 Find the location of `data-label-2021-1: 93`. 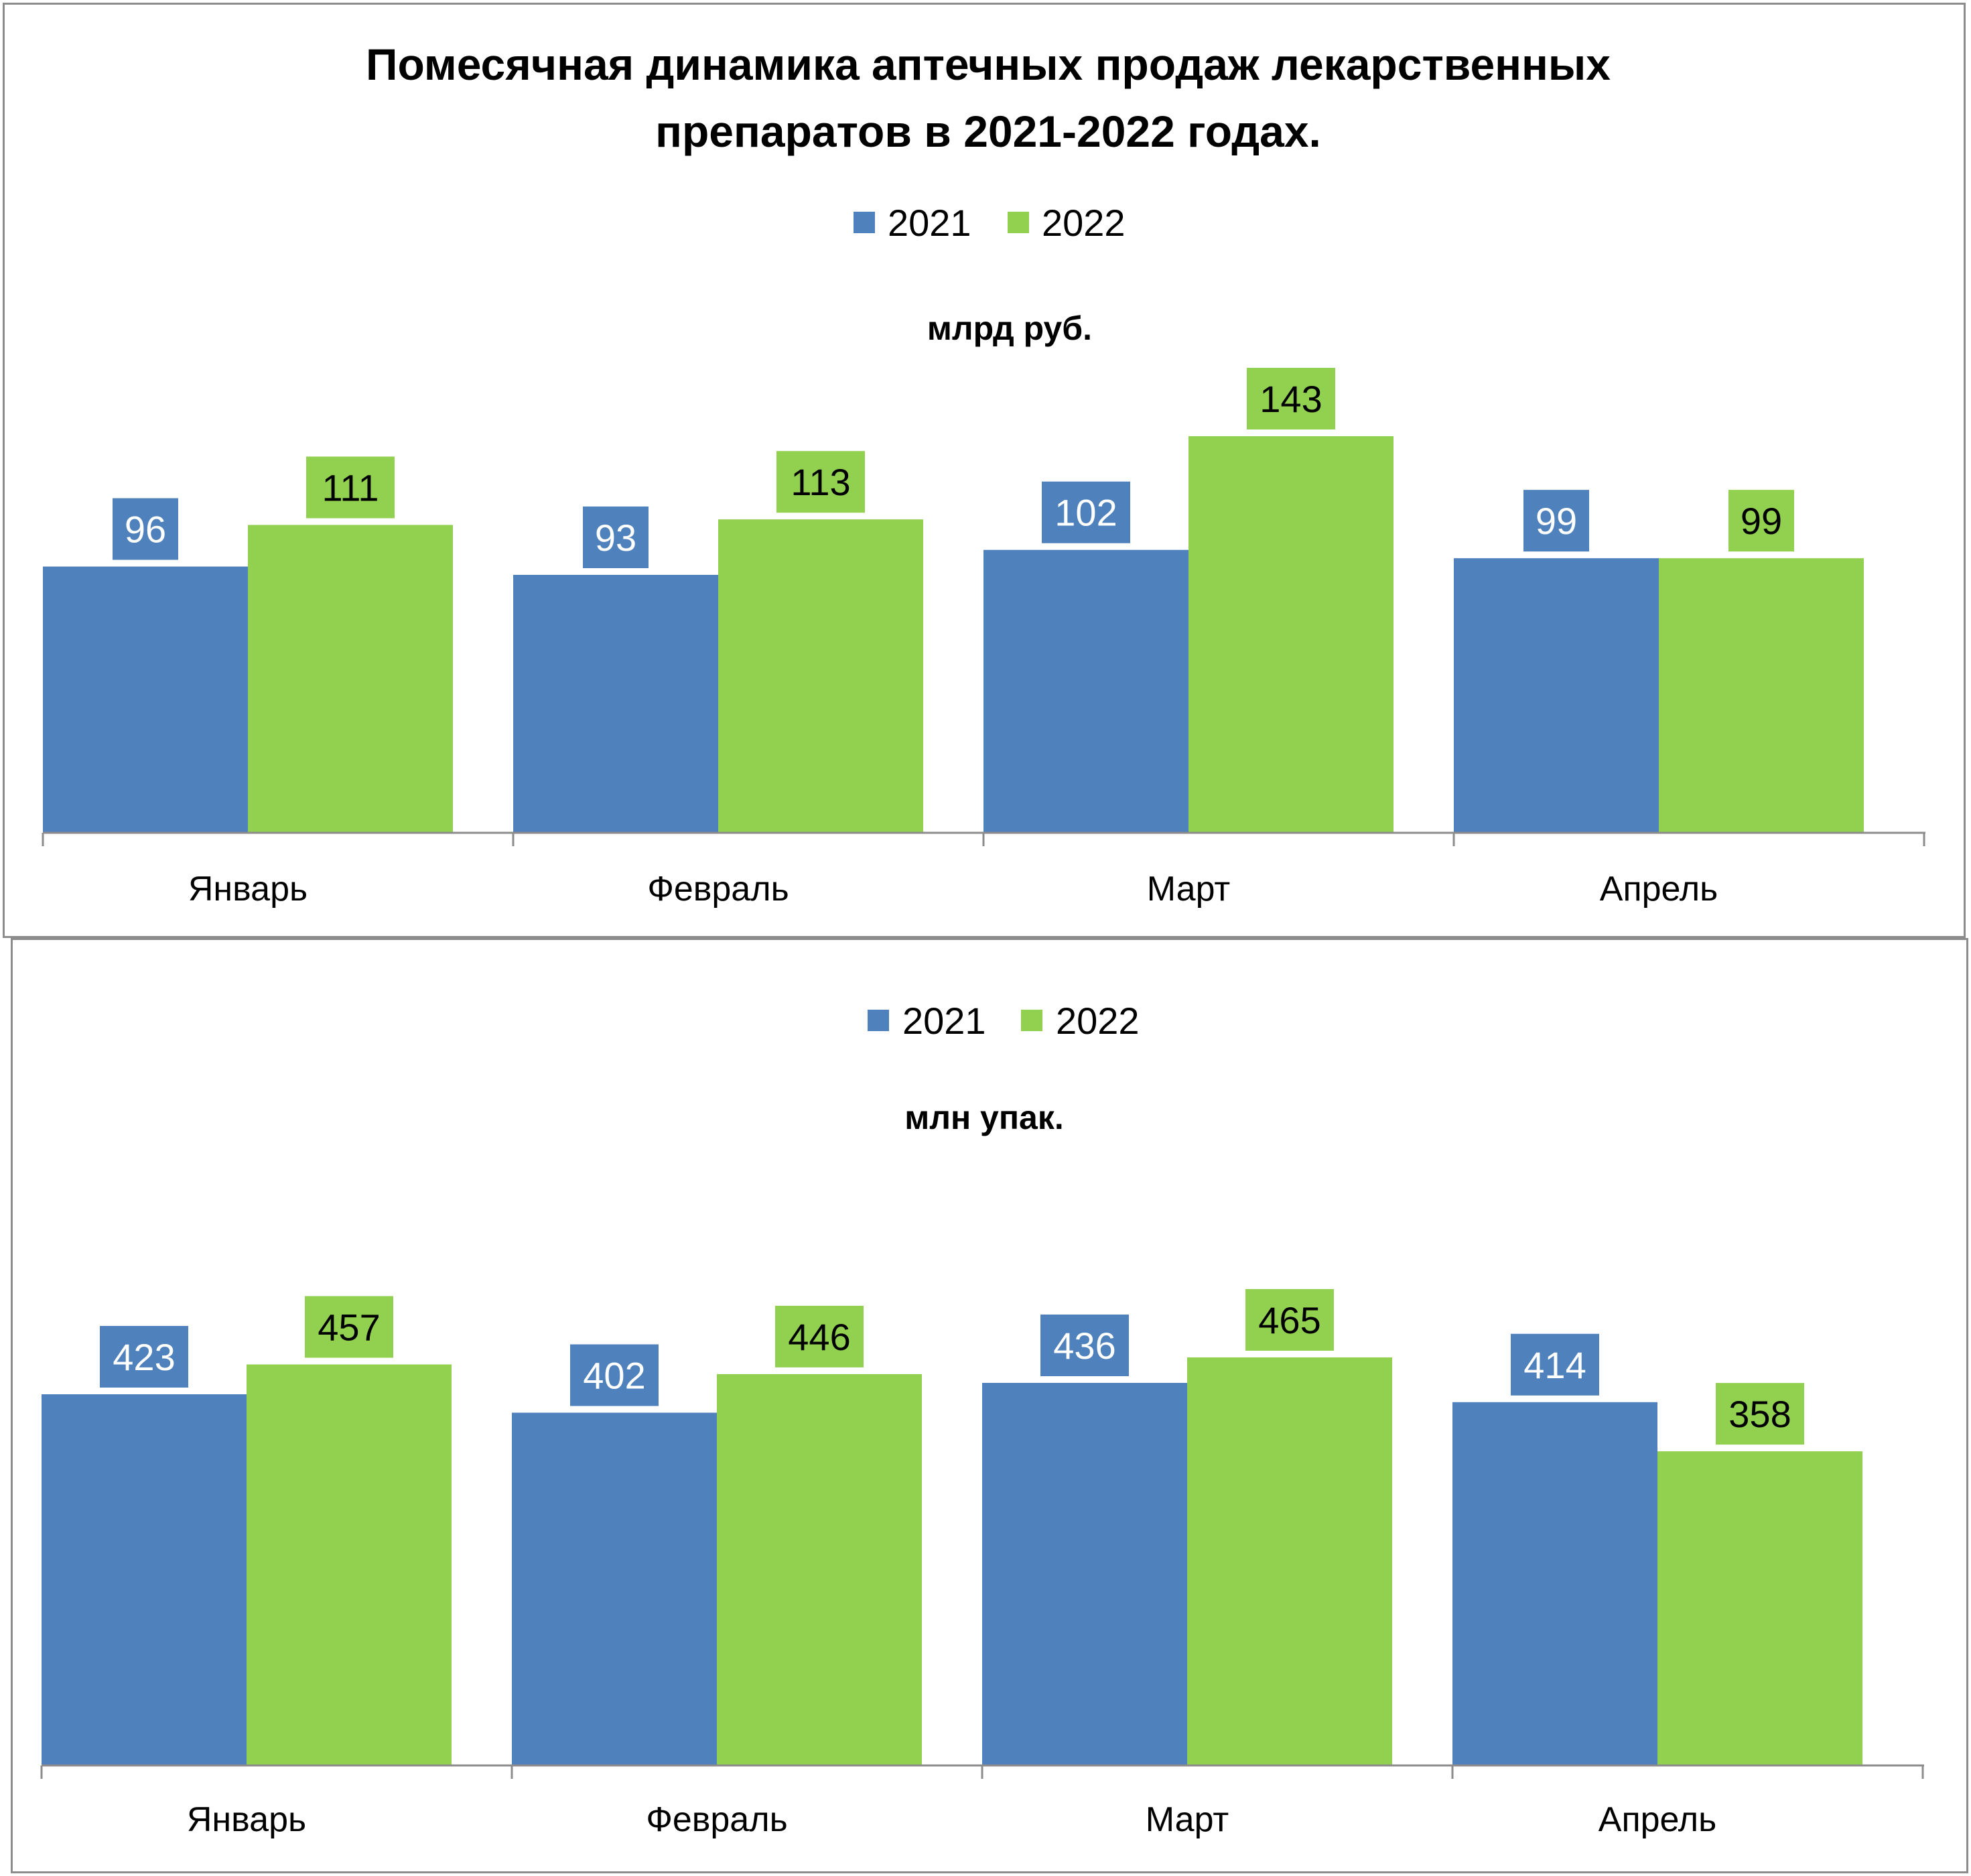

data-label-2021-1: 93 is located at coordinates (616, 538).